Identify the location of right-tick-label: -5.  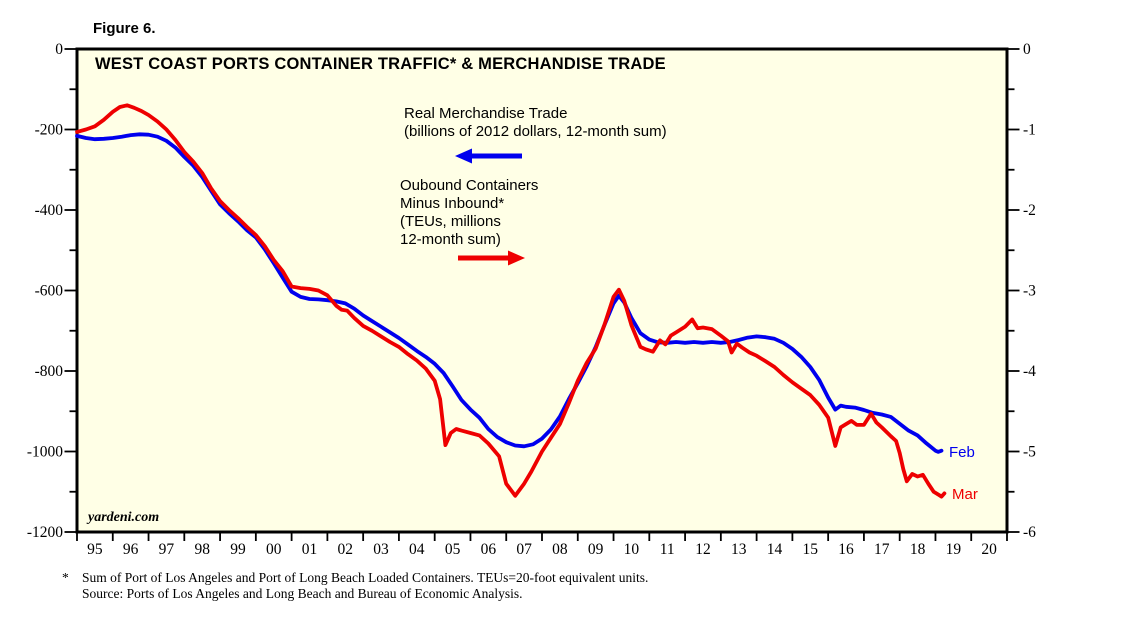
(1029, 452).